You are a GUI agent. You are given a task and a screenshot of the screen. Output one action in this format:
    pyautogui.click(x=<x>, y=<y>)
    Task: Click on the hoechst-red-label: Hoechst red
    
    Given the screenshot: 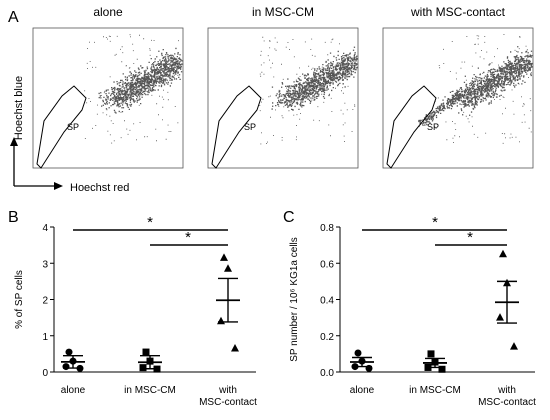 What is the action you would take?
    pyautogui.click(x=99, y=188)
    